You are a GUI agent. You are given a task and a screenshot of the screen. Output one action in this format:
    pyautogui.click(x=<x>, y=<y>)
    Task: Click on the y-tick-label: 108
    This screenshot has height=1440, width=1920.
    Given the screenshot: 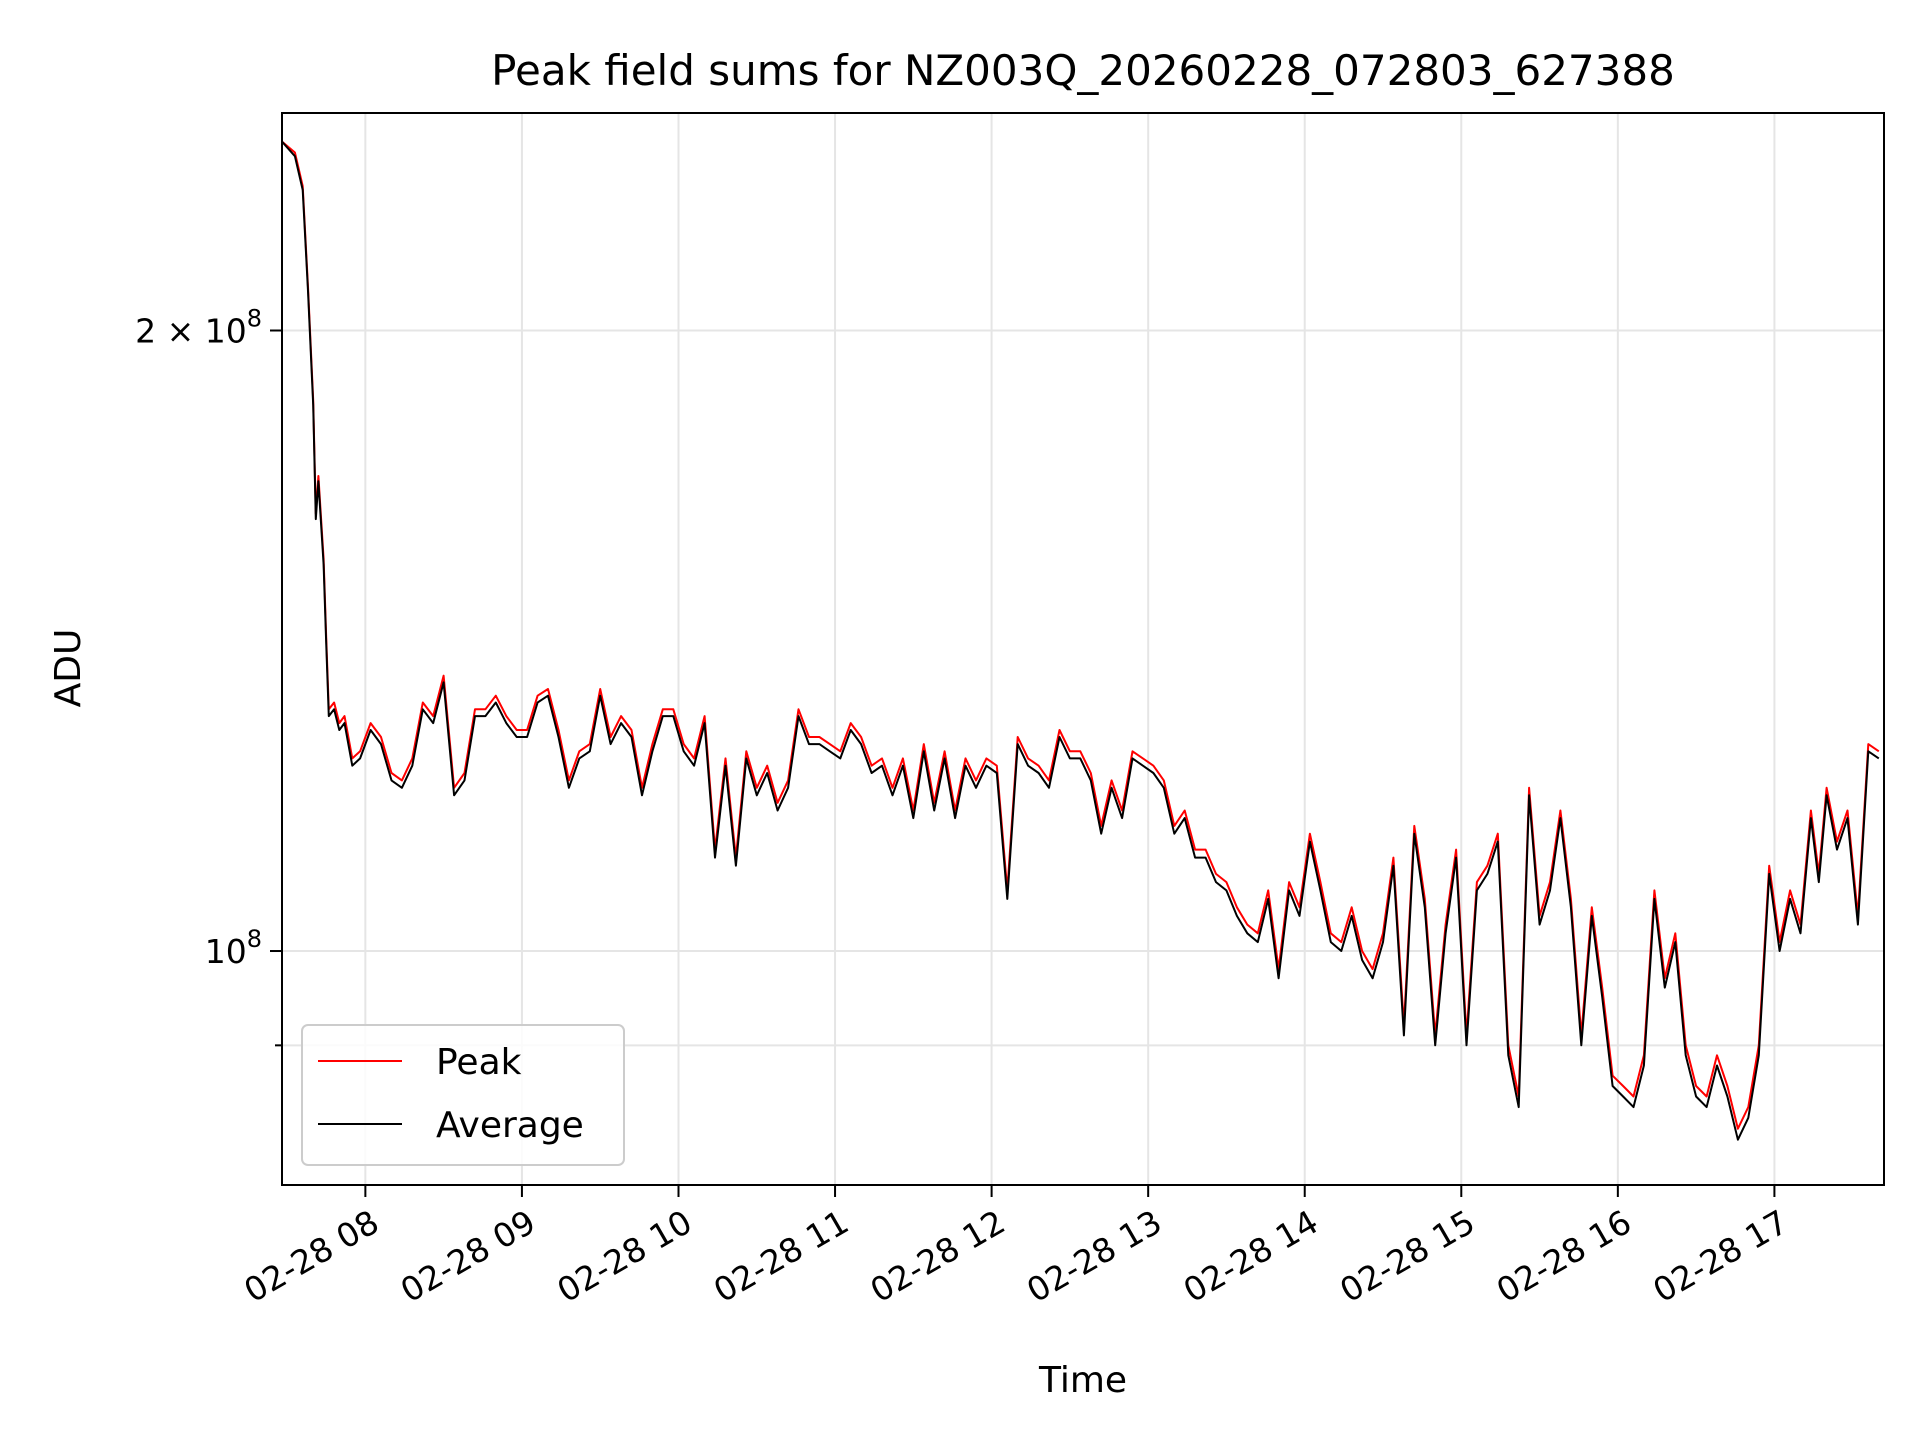 What is the action you would take?
    pyautogui.click(x=233, y=948)
    